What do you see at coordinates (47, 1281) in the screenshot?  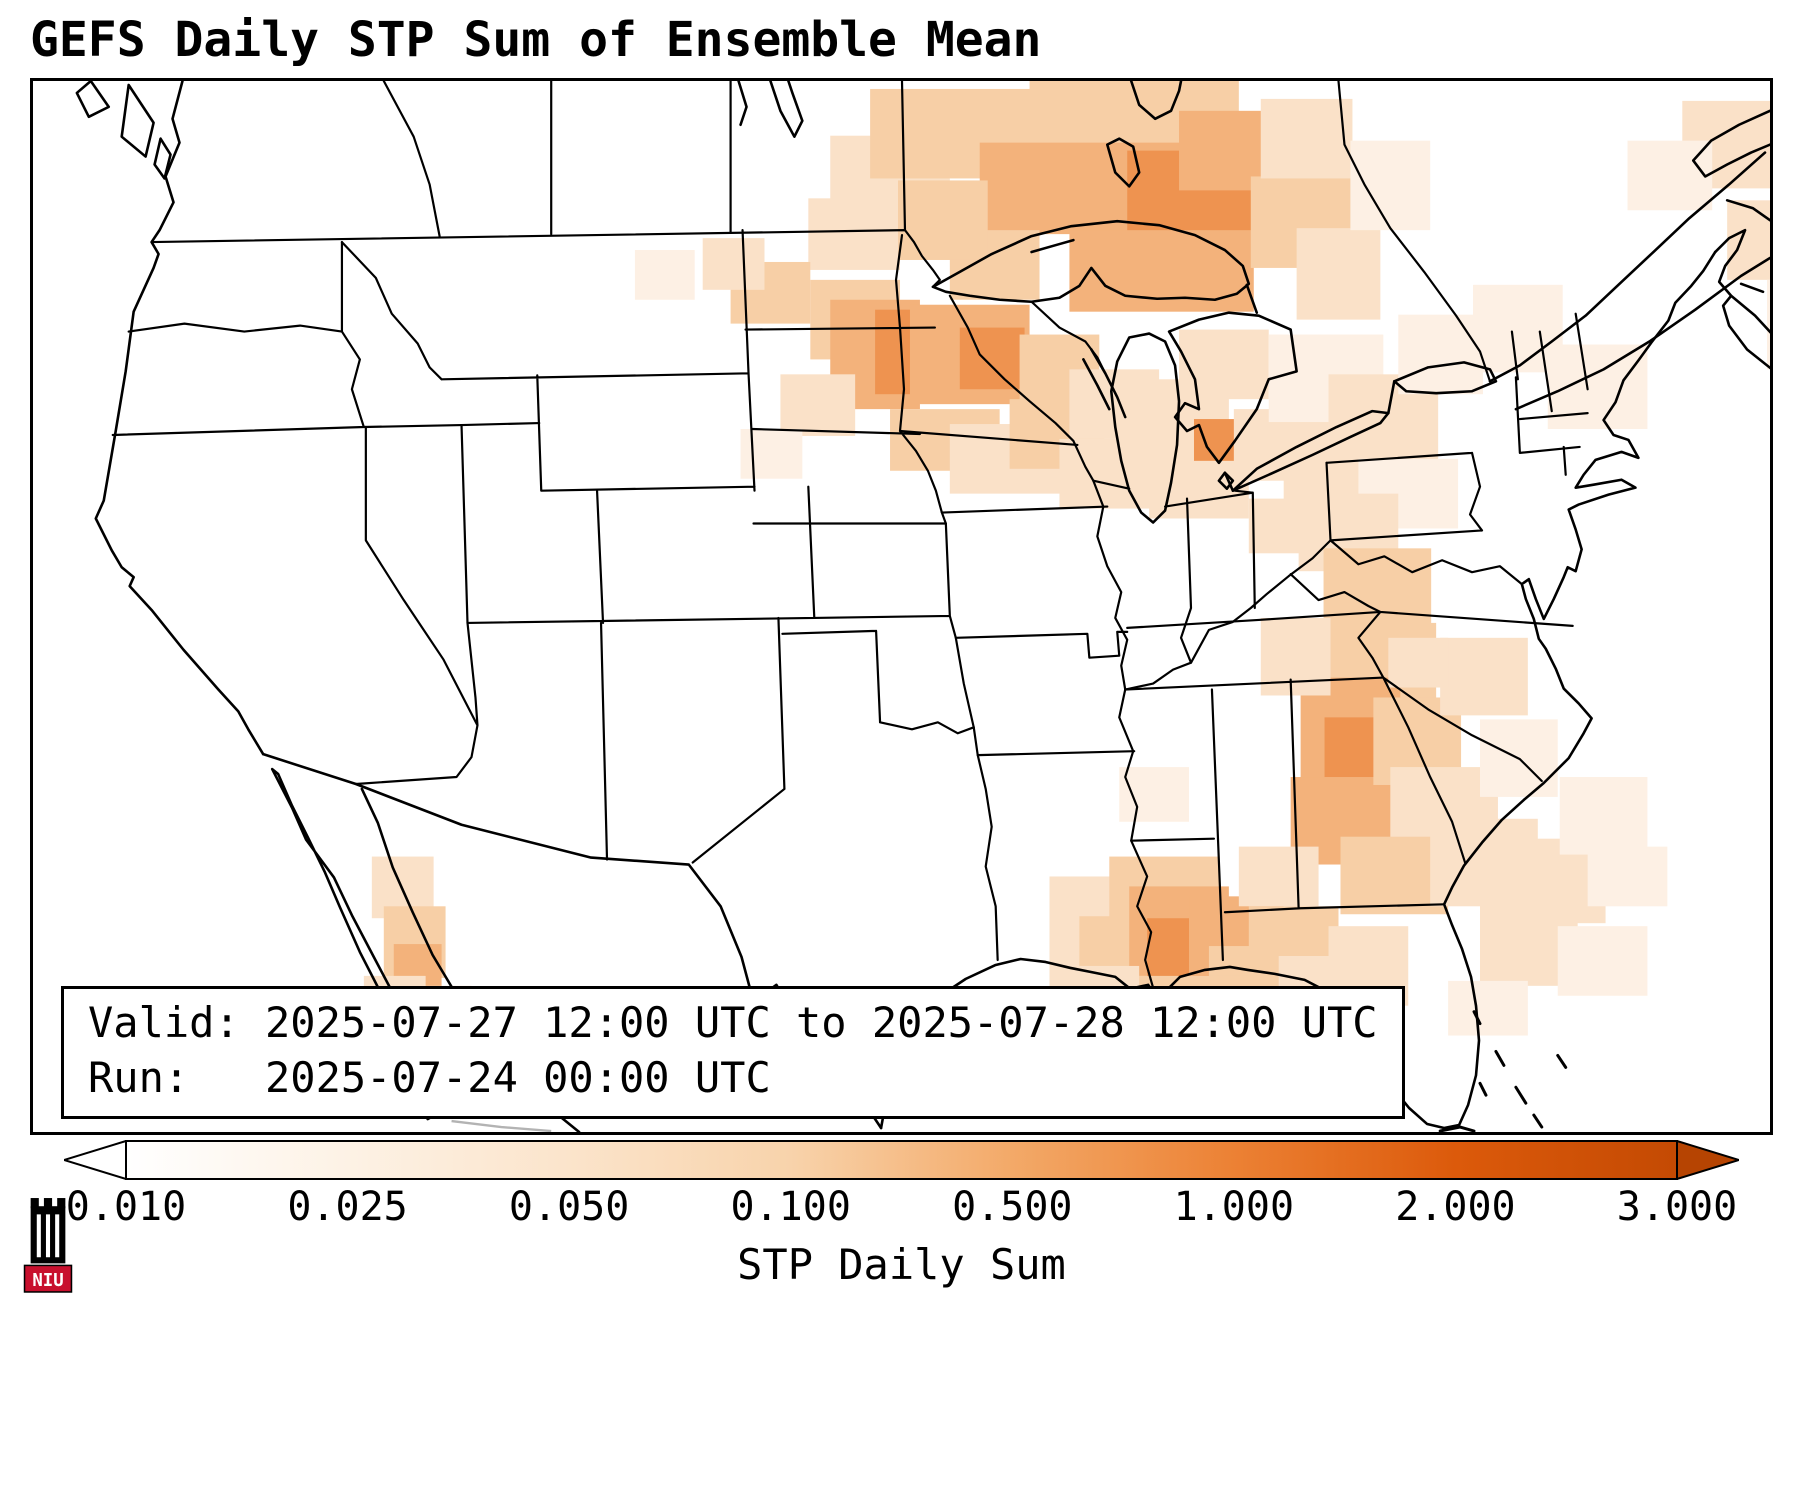 I see `niu-logo-text: NIU` at bounding box center [47, 1281].